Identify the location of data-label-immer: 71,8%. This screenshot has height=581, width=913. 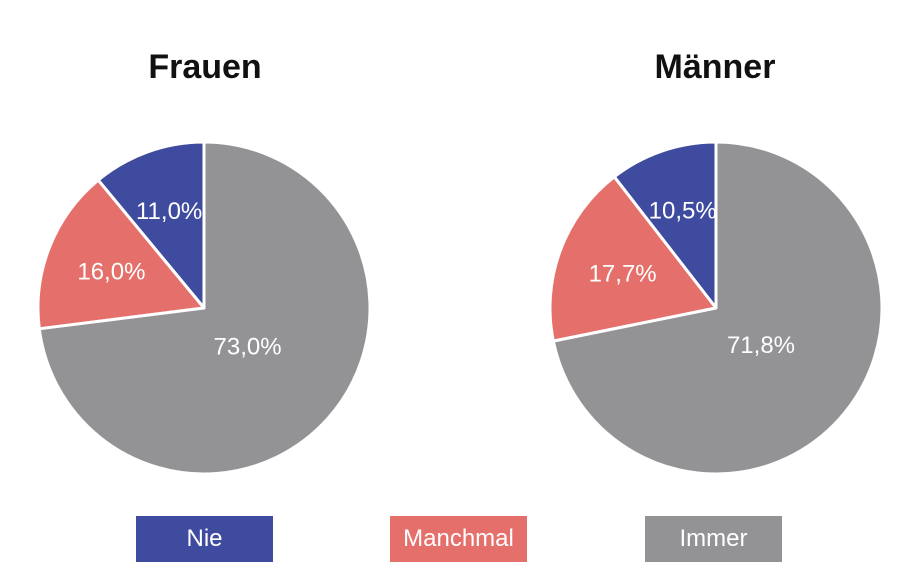
(761, 345).